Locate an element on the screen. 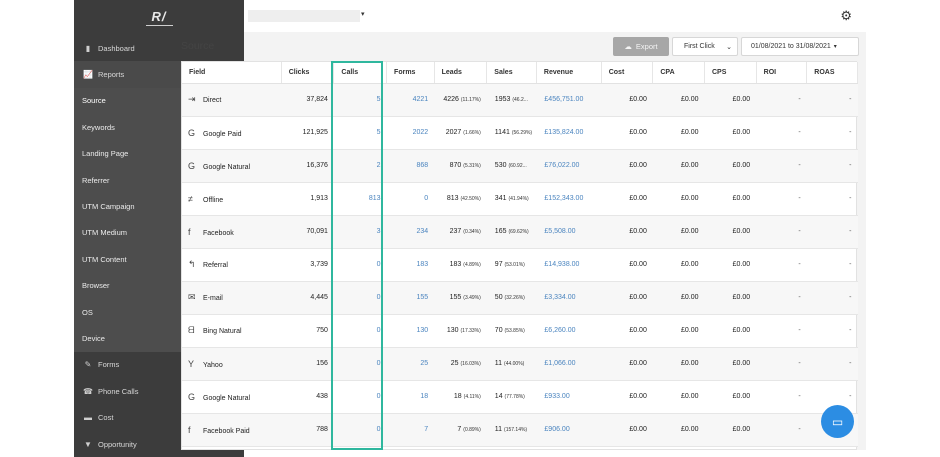 This screenshot has width=940, height=457. forms-cell: 868 is located at coordinates (410, 166).